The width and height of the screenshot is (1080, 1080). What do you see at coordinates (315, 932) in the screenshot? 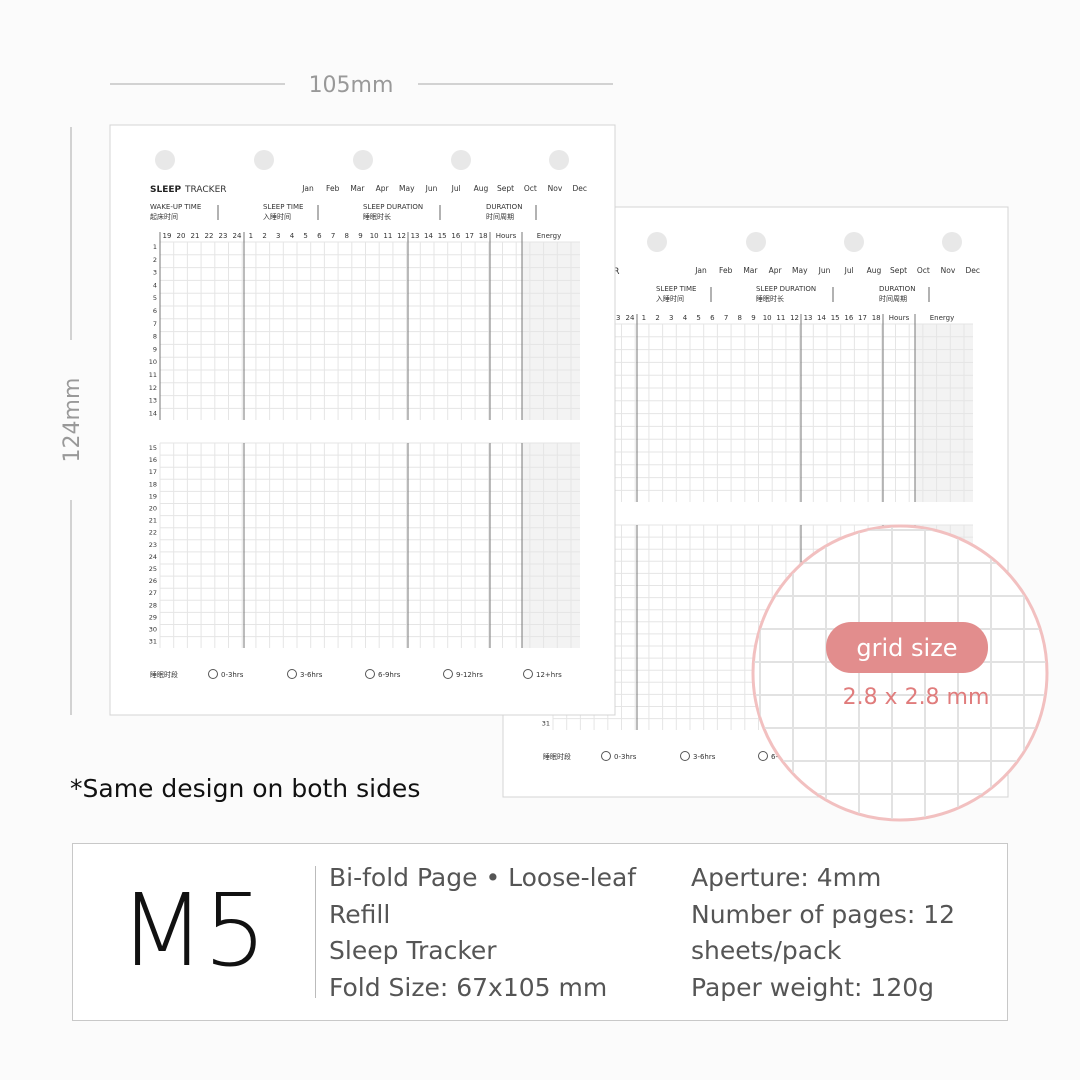
I see `divider` at bounding box center [315, 932].